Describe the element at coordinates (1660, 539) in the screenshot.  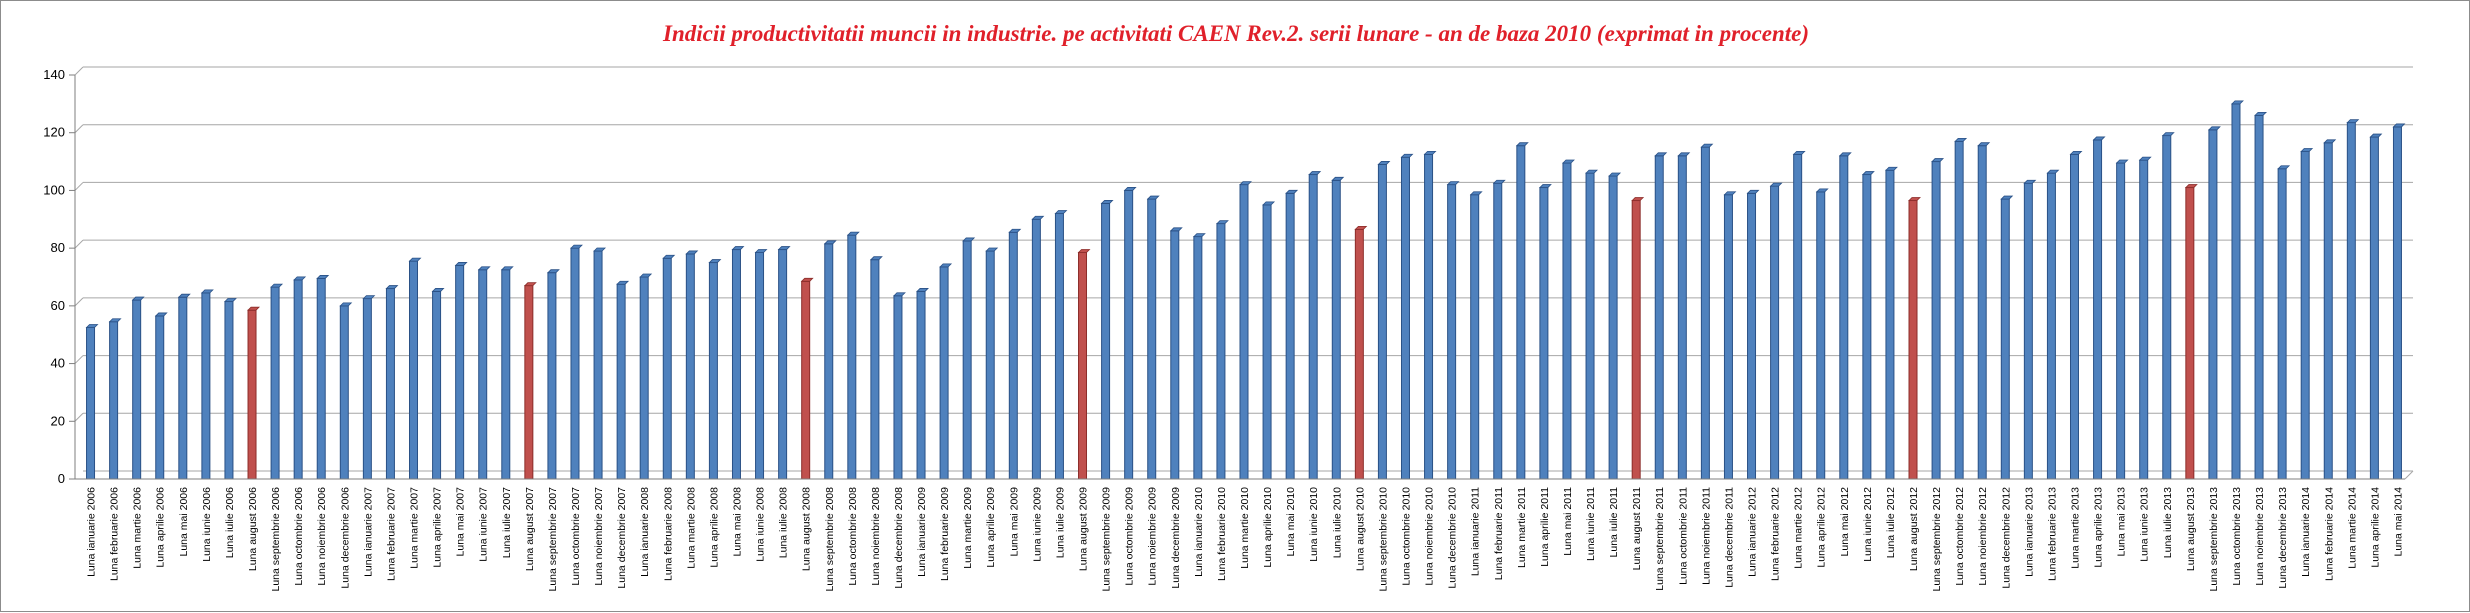
I see `x-tick-label-68: Luna septembrie 2011` at that location.